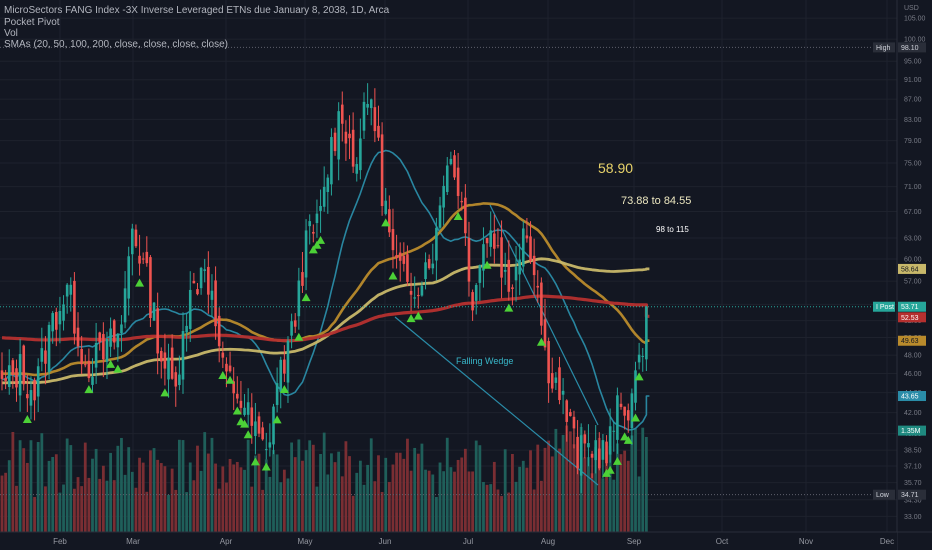  I want to click on y-tick-label: 60.00, so click(913, 260).